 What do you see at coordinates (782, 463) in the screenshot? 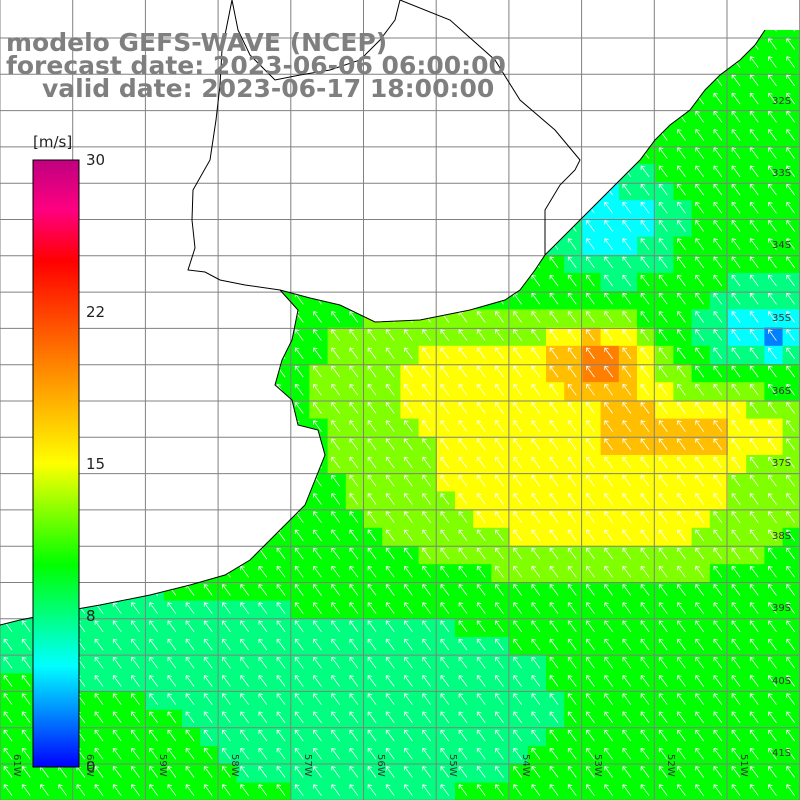
I see `lat-label-37s: 37S` at bounding box center [782, 463].